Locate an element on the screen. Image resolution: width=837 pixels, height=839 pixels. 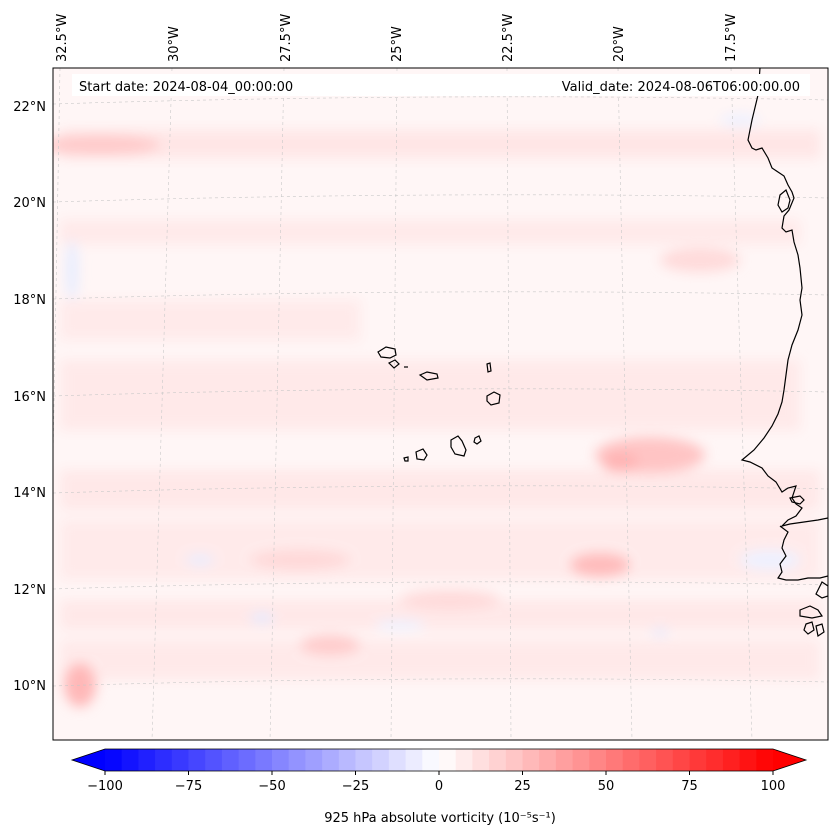
lon-label: 20°W is located at coordinates (619, 44).